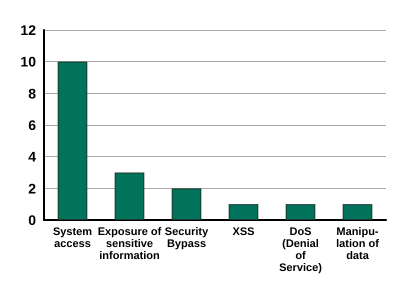 The width and height of the screenshot is (400, 300). Describe the element at coordinates (187, 238) in the screenshot. I see `x-tick-label: Security Bypass` at that location.